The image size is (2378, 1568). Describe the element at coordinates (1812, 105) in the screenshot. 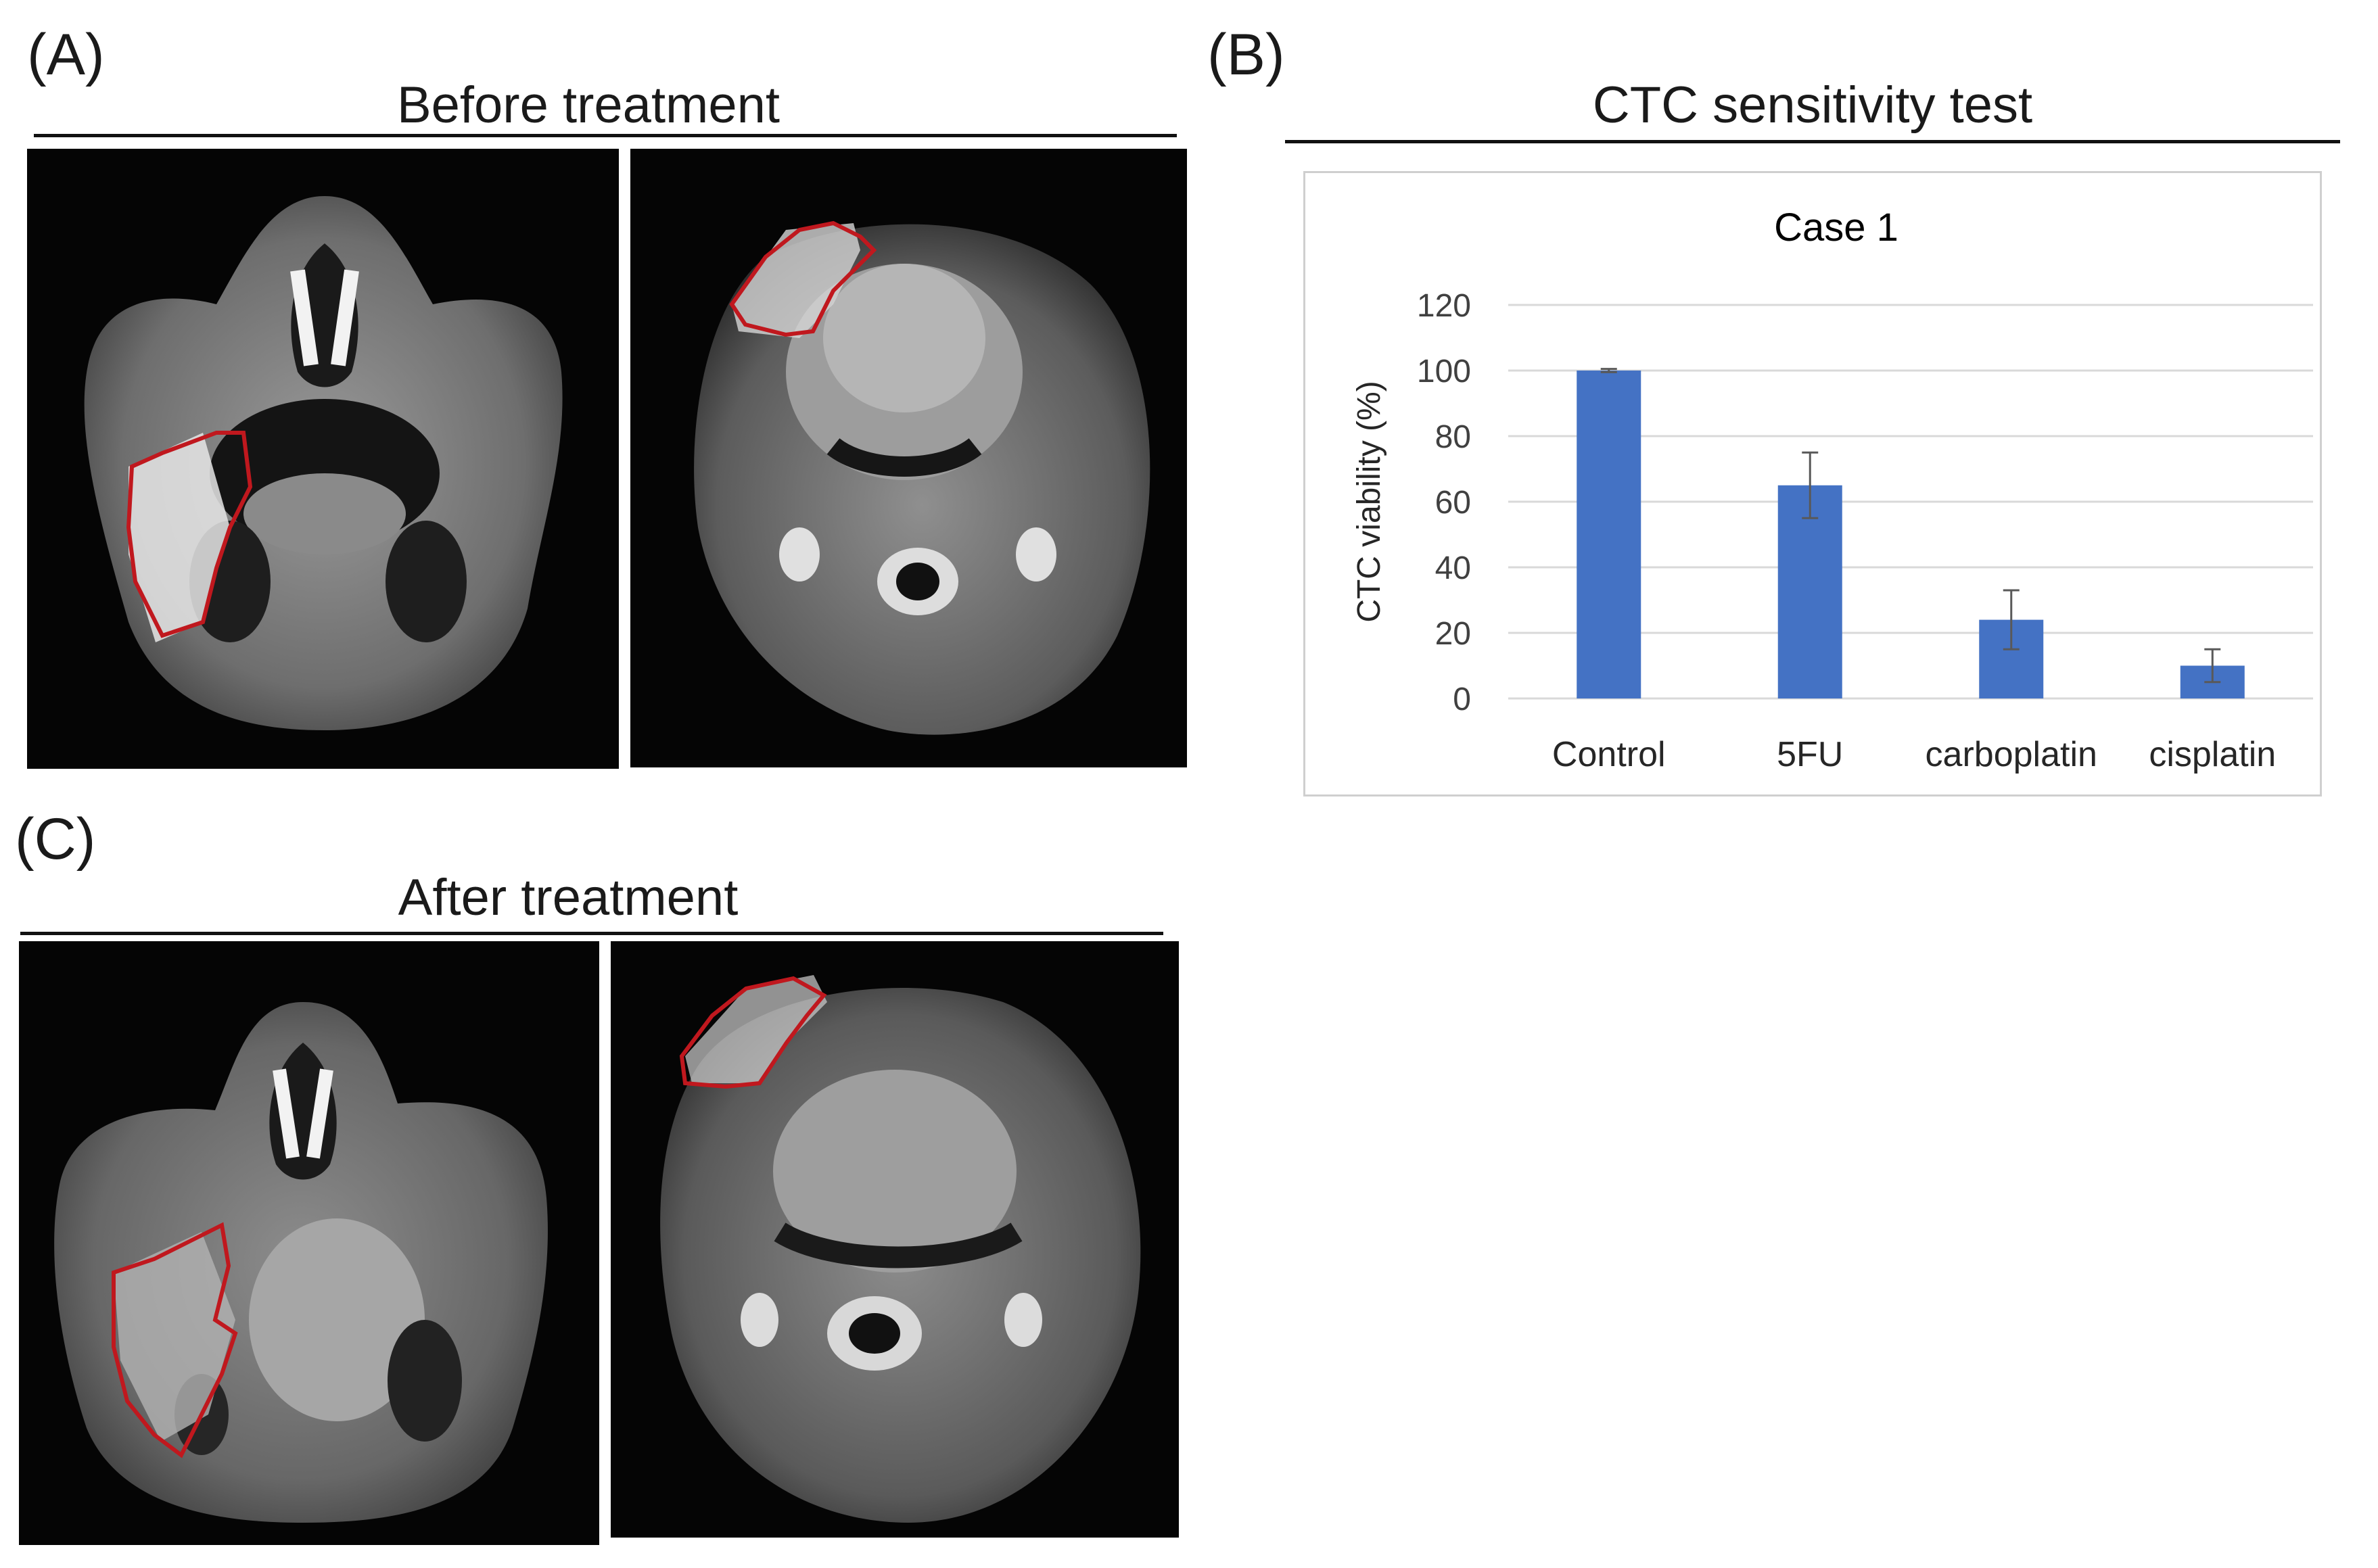

I see `ctc-sensitivity-title: CTC sensitivity test` at that location.